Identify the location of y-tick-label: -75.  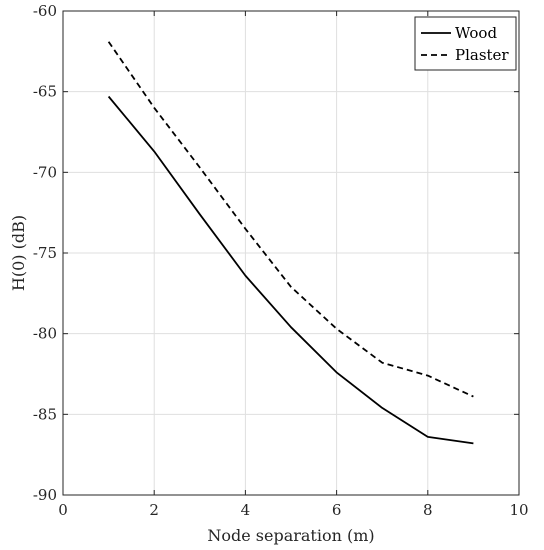
(45, 253).